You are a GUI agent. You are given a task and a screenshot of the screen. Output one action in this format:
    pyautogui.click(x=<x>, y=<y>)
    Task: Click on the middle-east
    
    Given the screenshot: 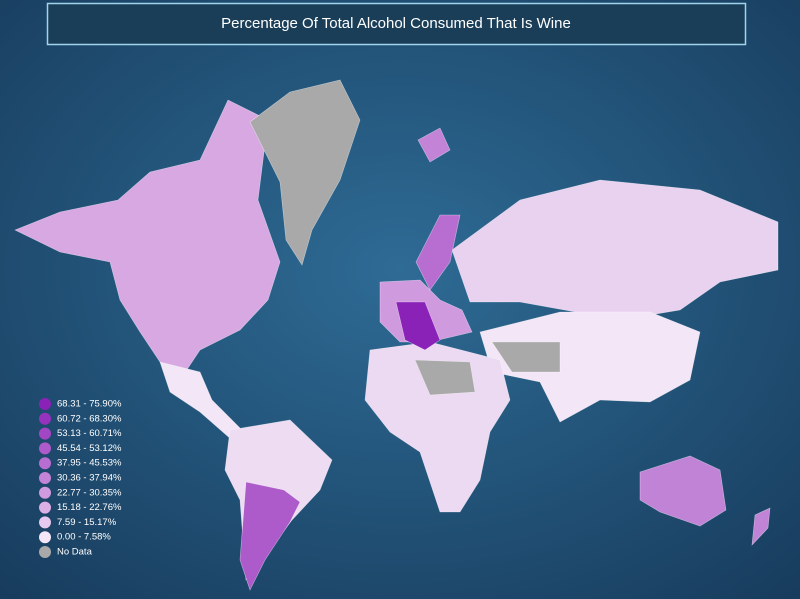 What is the action you would take?
    pyautogui.click(x=526, y=357)
    